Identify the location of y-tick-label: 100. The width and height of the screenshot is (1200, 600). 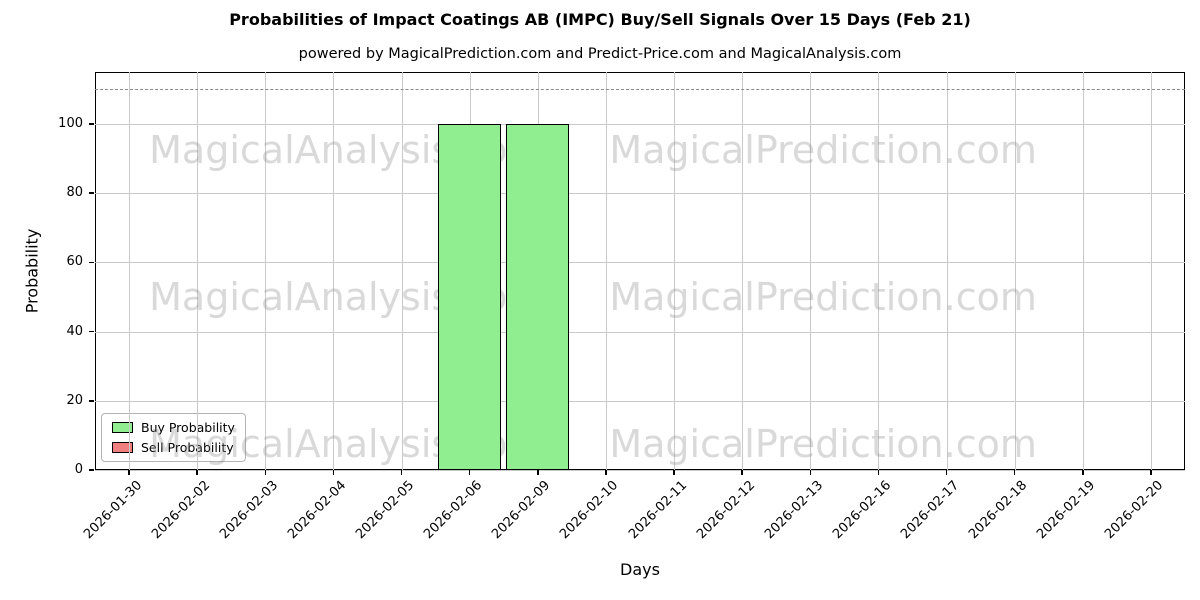
(70, 123).